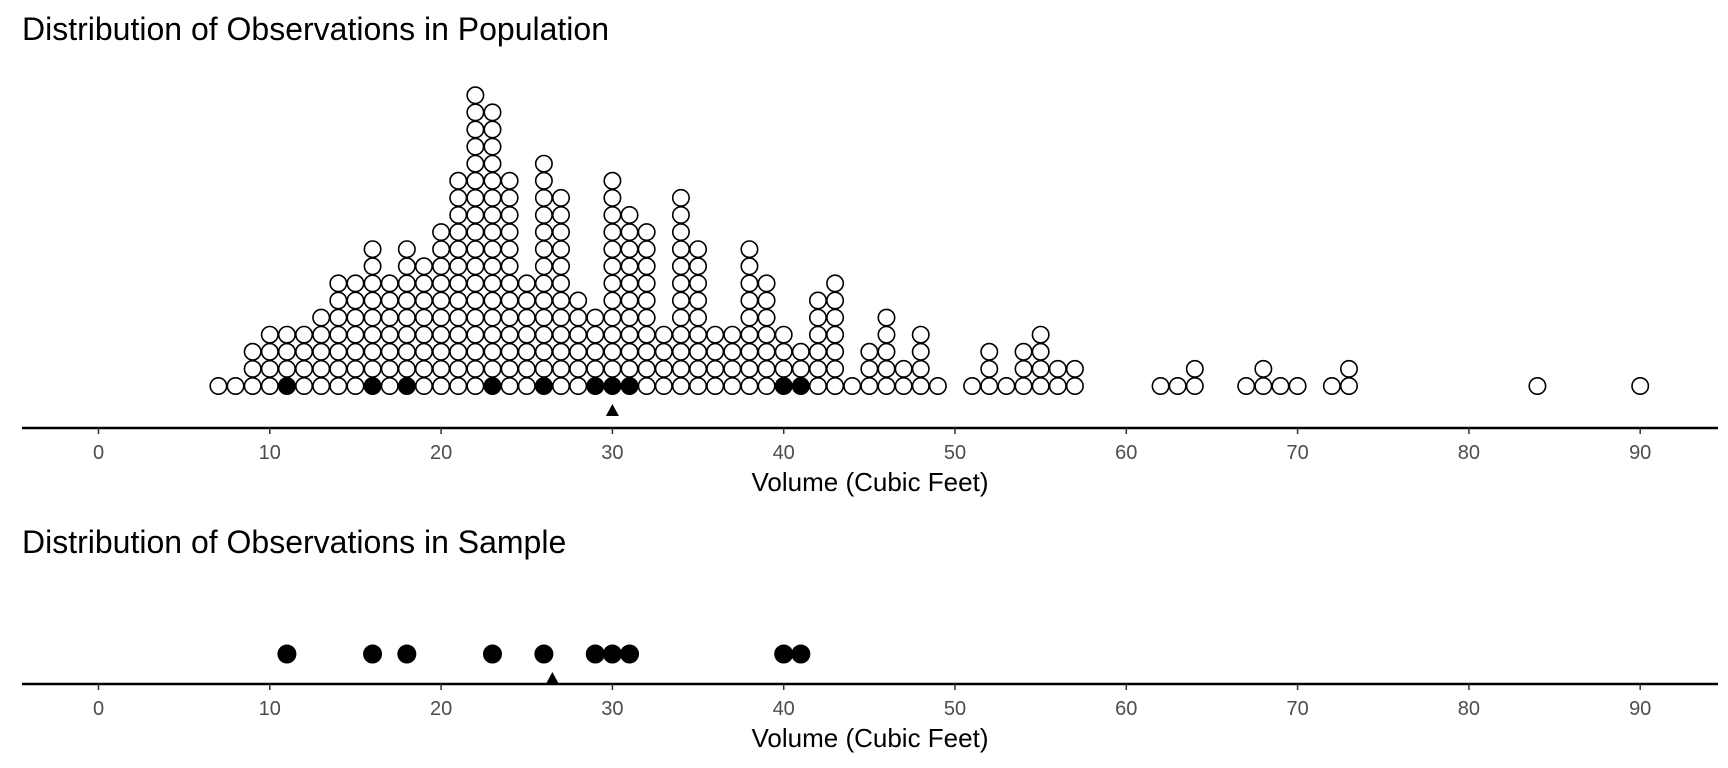 This screenshot has width=1728, height=768. What do you see at coordinates (552, 678) in the screenshot?
I see `sample-mean-marker-group` at bounding box center [552, 678].